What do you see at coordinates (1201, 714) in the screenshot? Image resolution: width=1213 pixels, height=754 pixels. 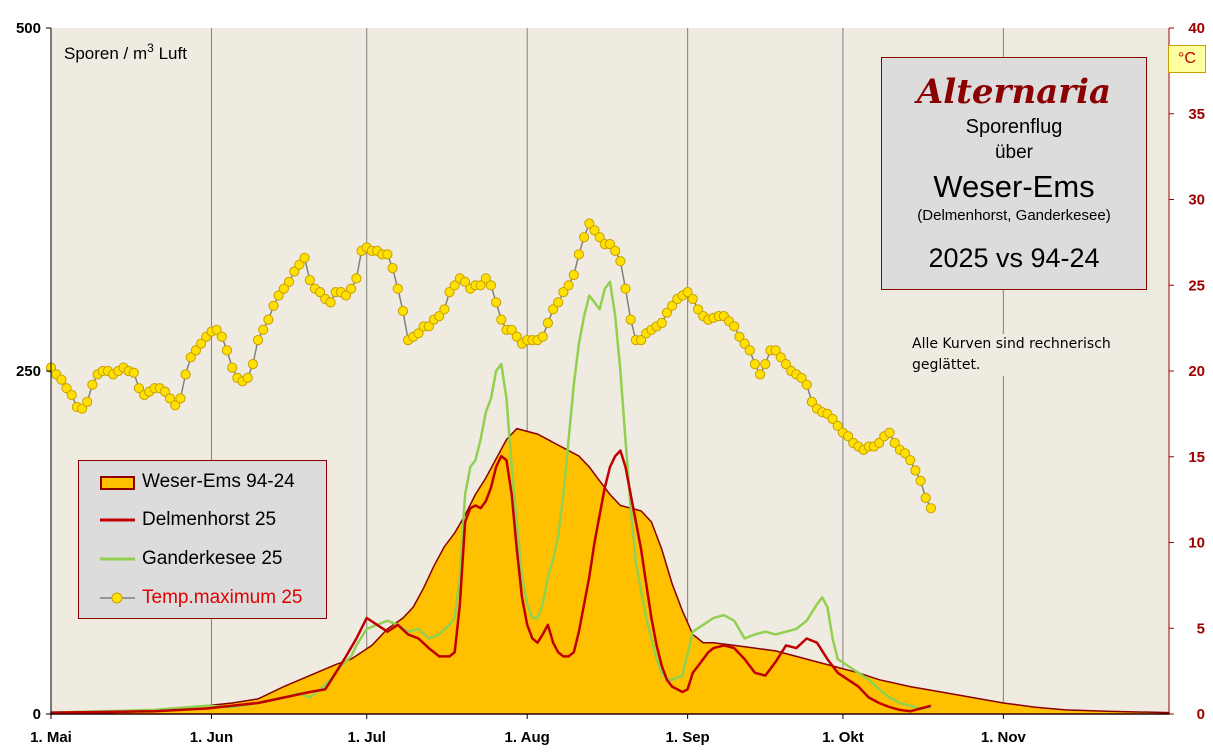 I see `y2-tick-label-0: 0` at bounding box center [1201, 714].